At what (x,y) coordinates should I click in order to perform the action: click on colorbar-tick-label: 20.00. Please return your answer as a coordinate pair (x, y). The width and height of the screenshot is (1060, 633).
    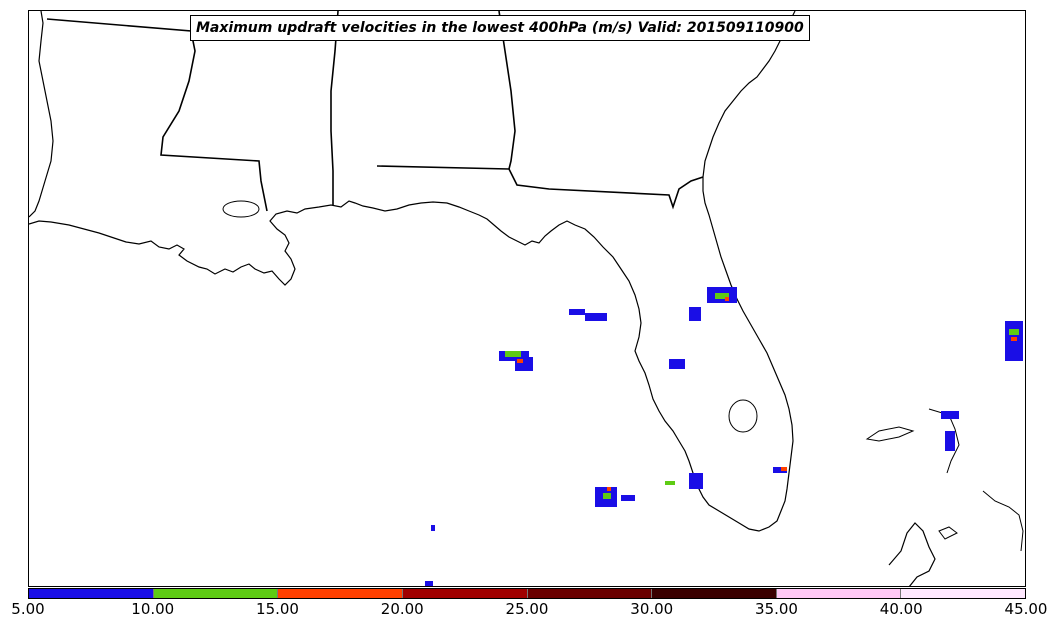
    Looking at the image, I should click on (402, 609).